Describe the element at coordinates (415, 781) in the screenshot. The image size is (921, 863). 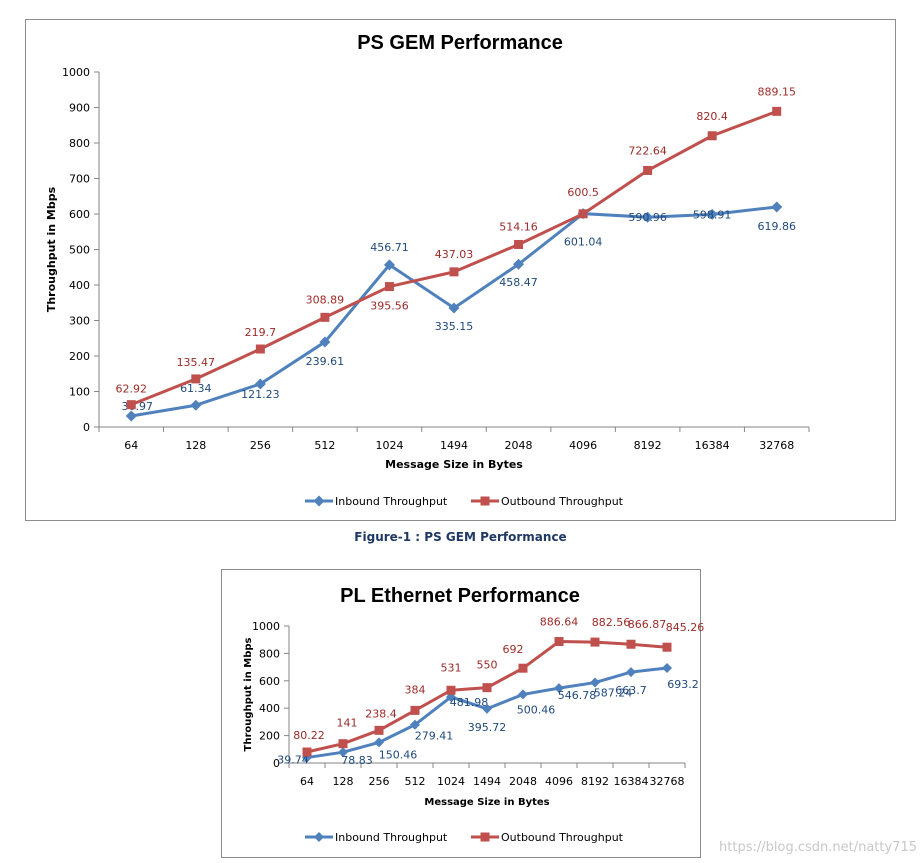
I see `pl-ethernet-x-tick-label: 512` at that location.